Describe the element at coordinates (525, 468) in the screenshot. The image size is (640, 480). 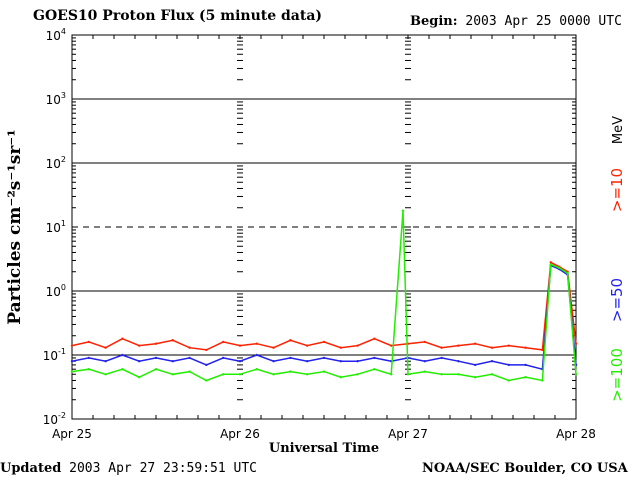
I see `credit-text: NOAA/SEC Boulder, CO USA` at that location.